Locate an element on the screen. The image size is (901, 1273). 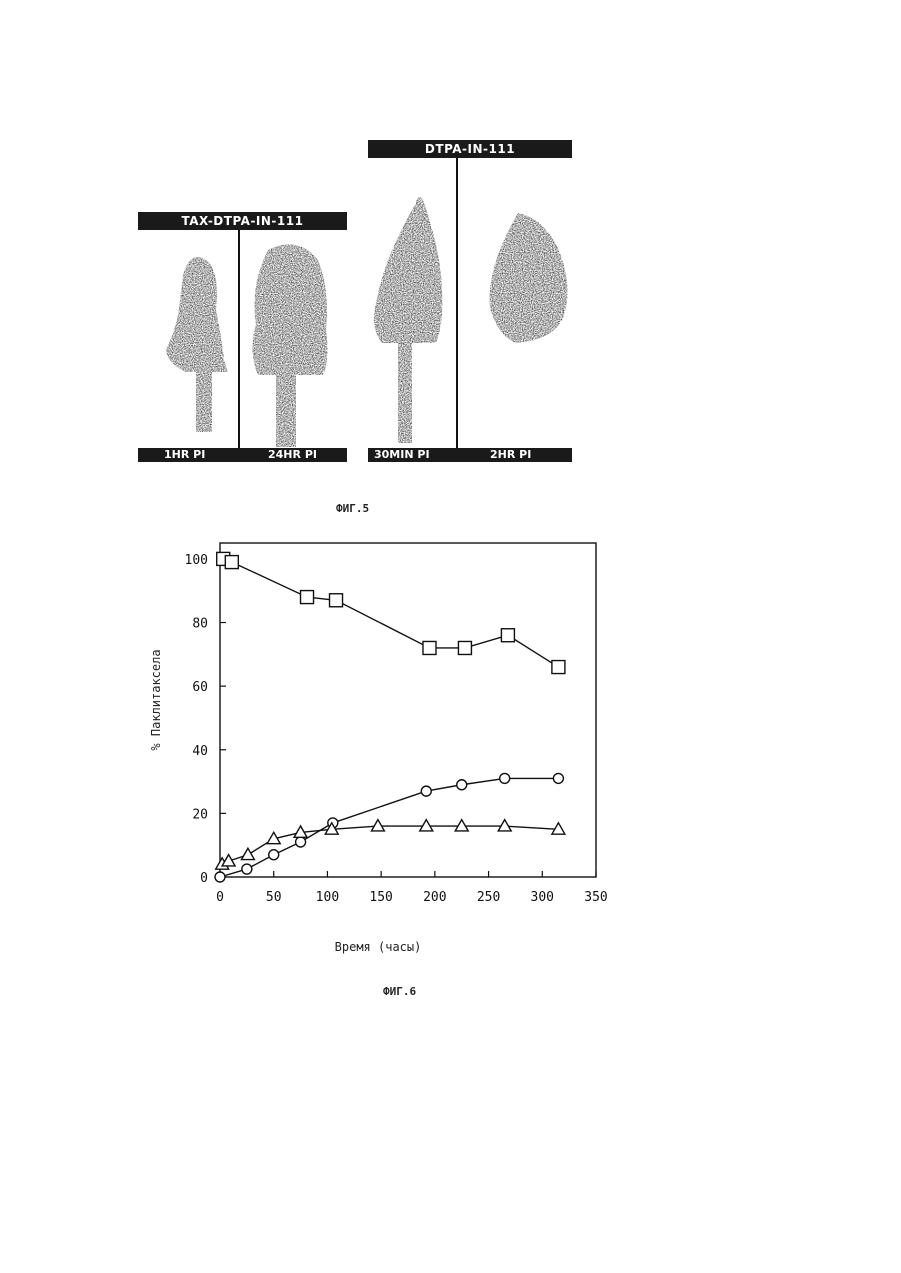
fig5-right-panel: DTPA-IN-111 30MIN PI 2HR PI is located at coordinates (470, 301).